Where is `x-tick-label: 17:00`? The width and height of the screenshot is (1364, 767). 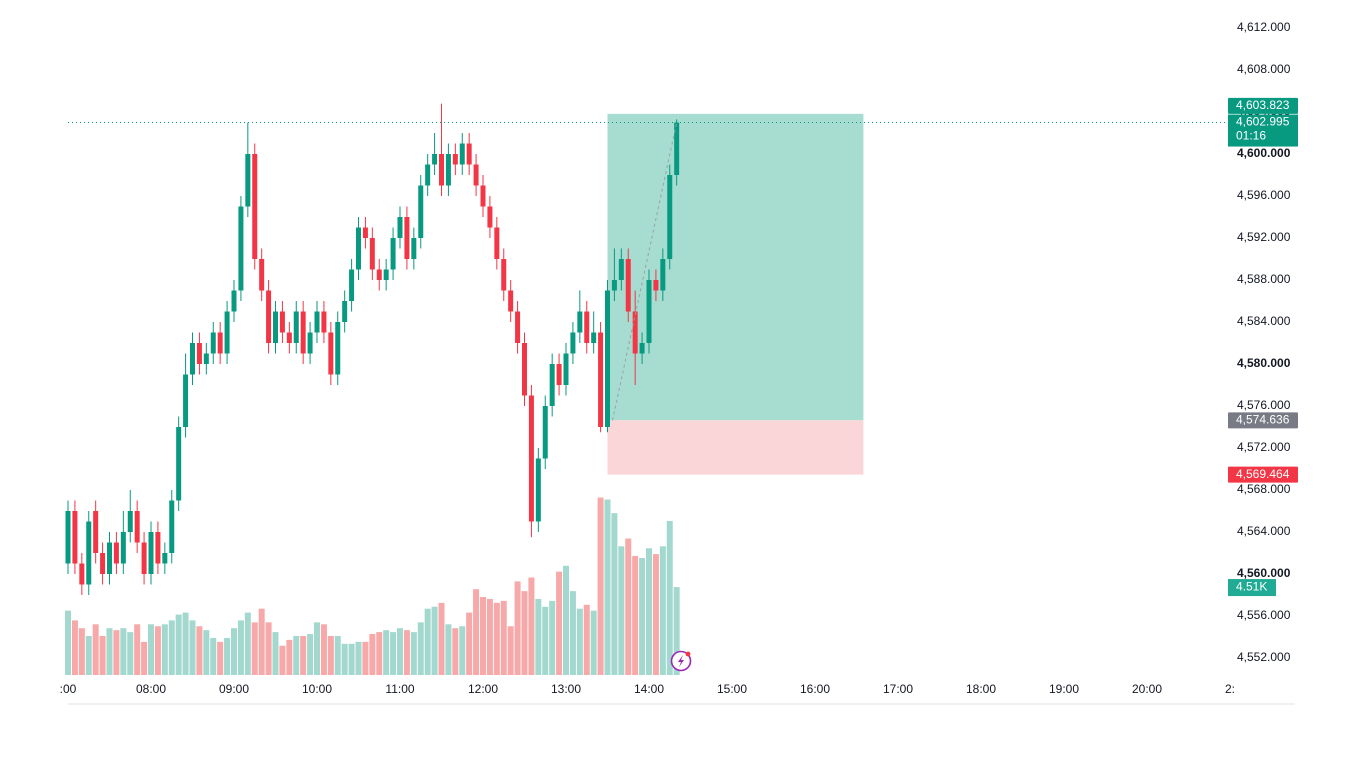
x-tick-label: 17:00 is located at coordinates (898, 689).